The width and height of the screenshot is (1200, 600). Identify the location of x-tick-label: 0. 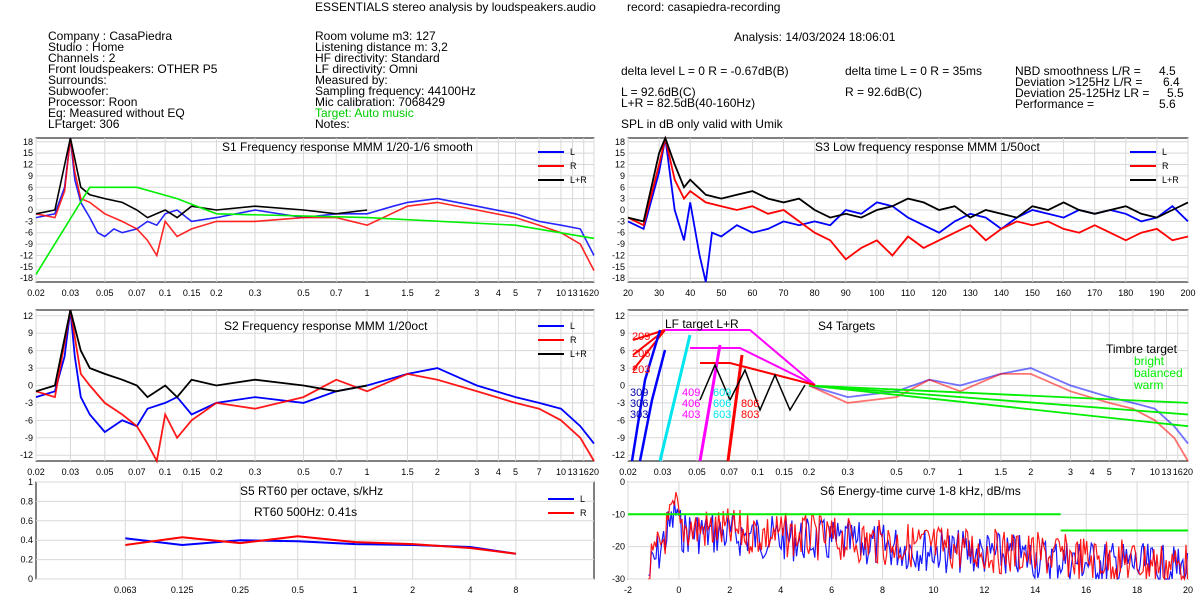
(678, 590).